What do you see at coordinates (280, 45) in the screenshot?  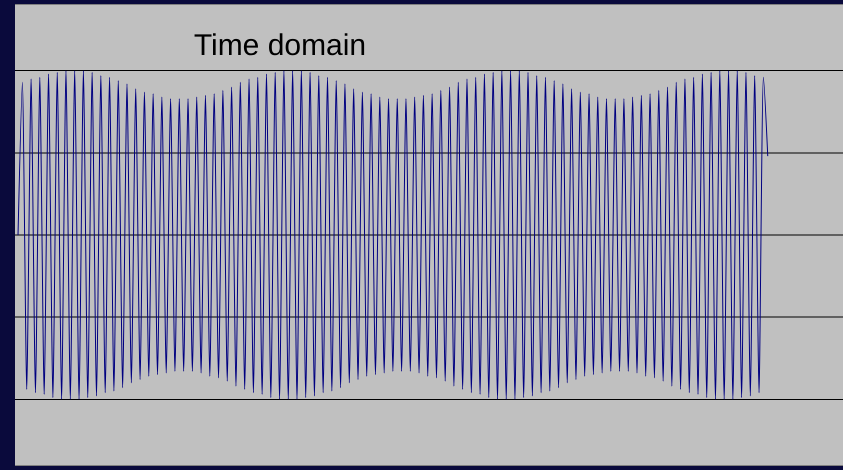 I see `chart-title: Time domain` at bounding box center [280, 45].